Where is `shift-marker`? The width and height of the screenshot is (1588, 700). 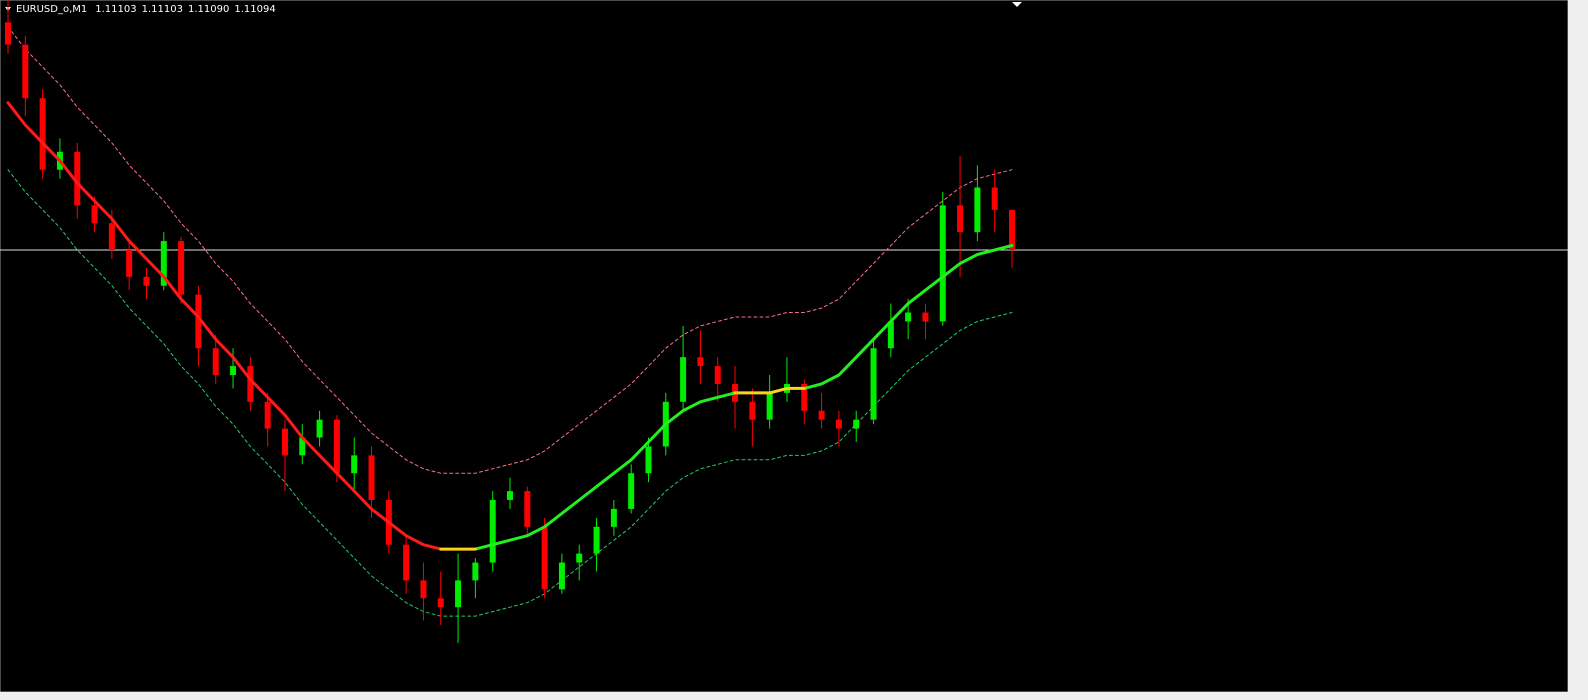 shift-marker is located at coordinates (1017, 4).